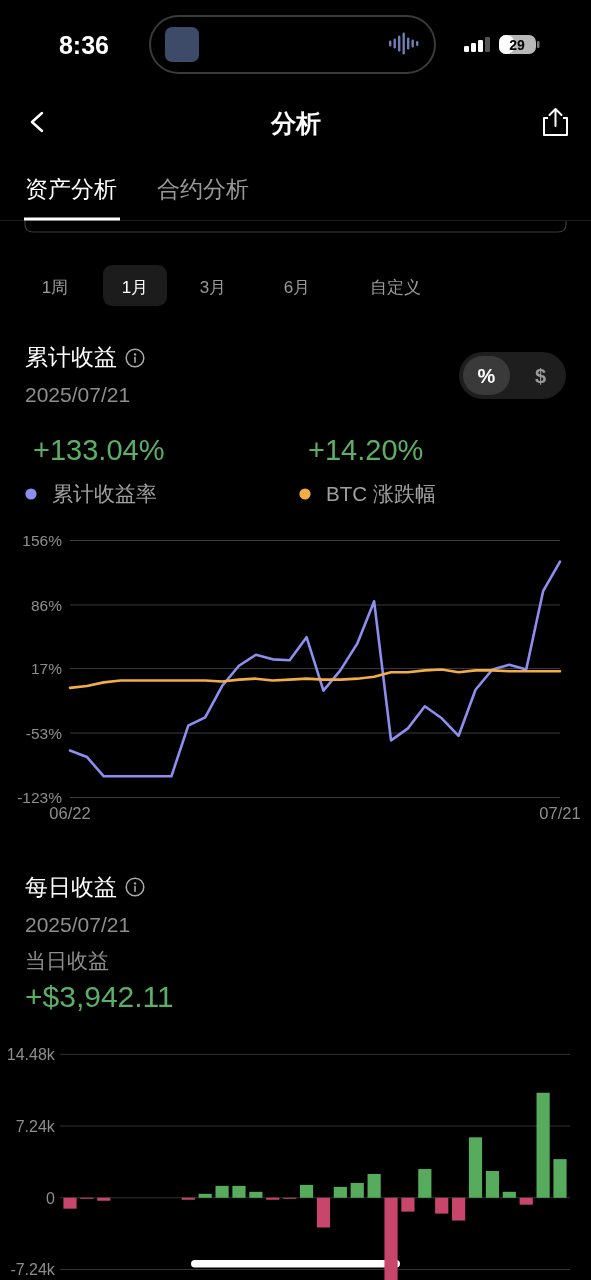  Describe the element at coordinates (31, 1055) in the screenshot. I see `y-tick-label: 14.48k` at that location.